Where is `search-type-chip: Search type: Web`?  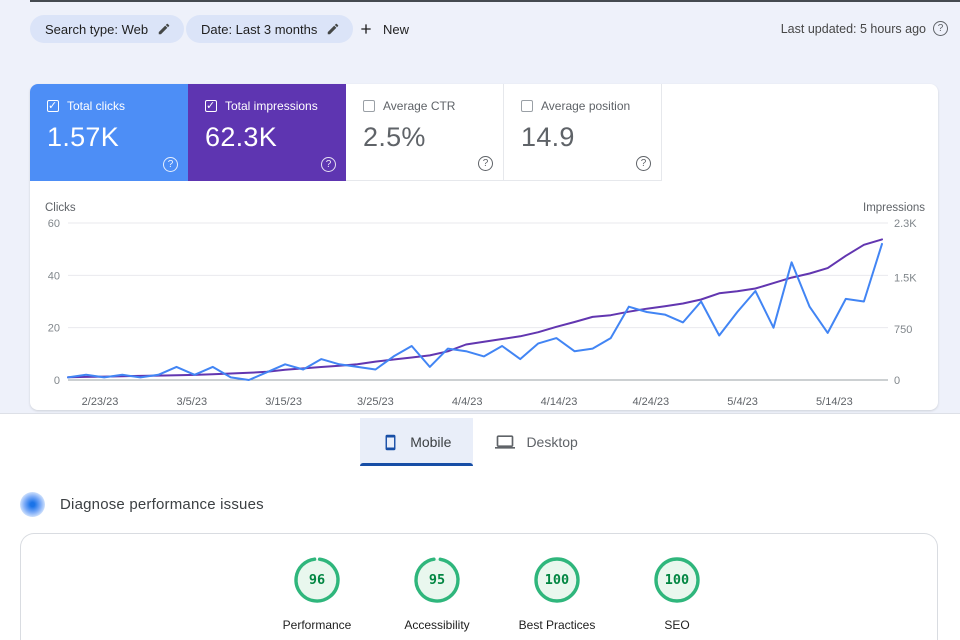
search-type-chip: Search type: Web is located at coordinates (107, 29).